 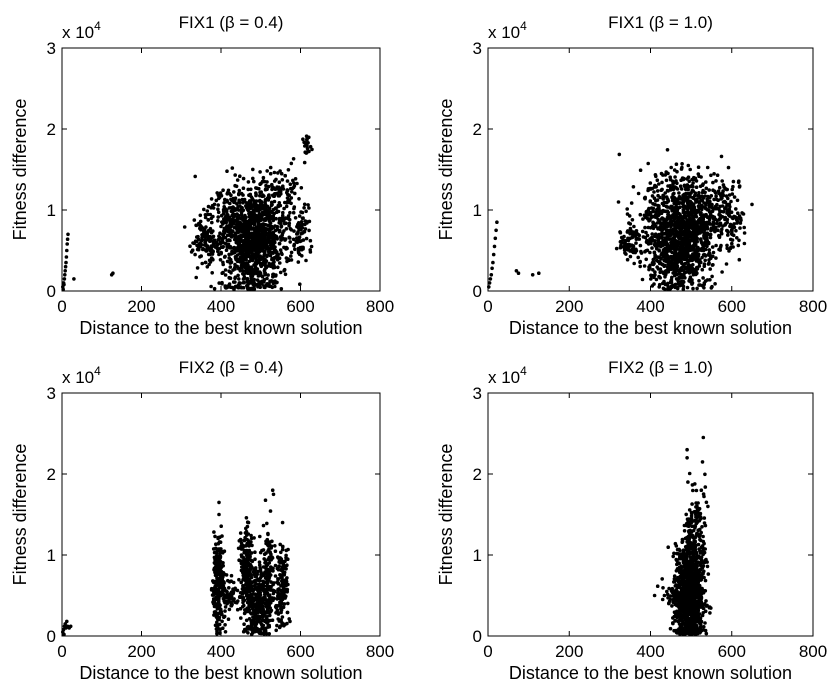 What do you see at coordinates (51, 291) in the screenshot?
I see `y-tick-label: 0` at bounding box center [51, 291].